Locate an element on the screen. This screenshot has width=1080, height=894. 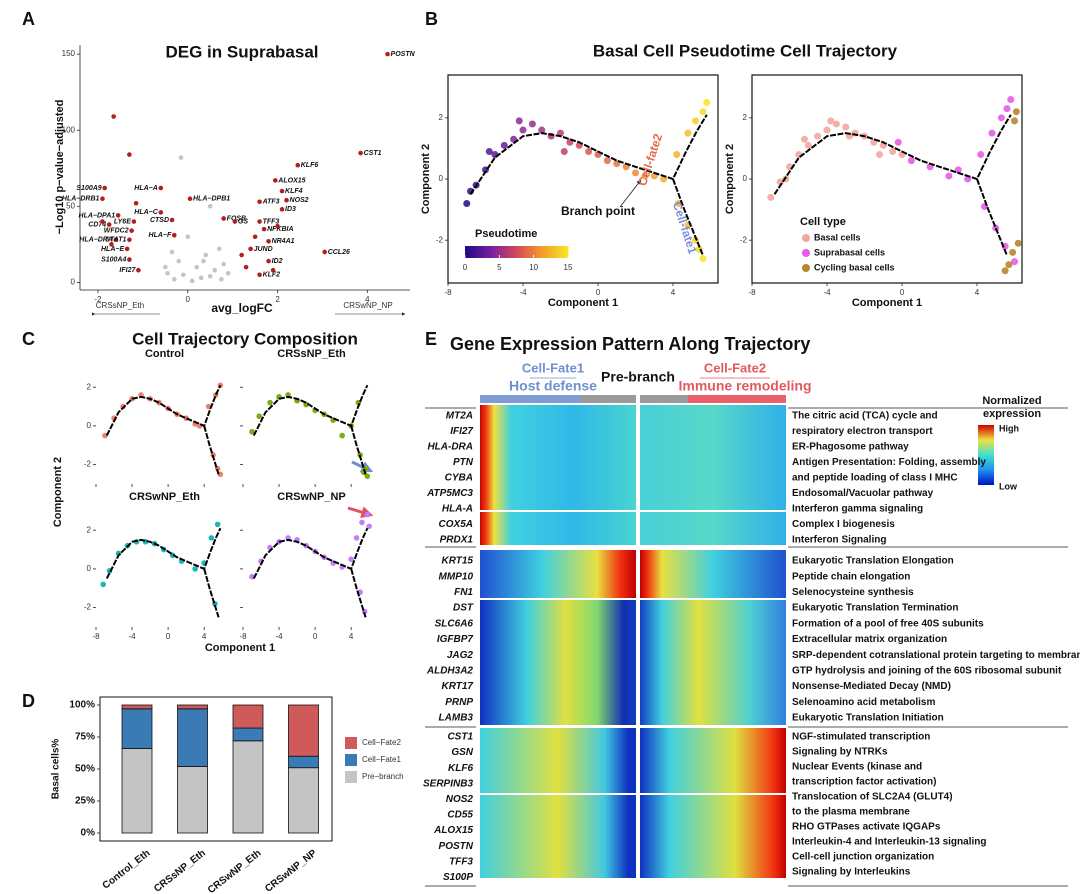
panel-label: A is located at coordinates (28, 19).